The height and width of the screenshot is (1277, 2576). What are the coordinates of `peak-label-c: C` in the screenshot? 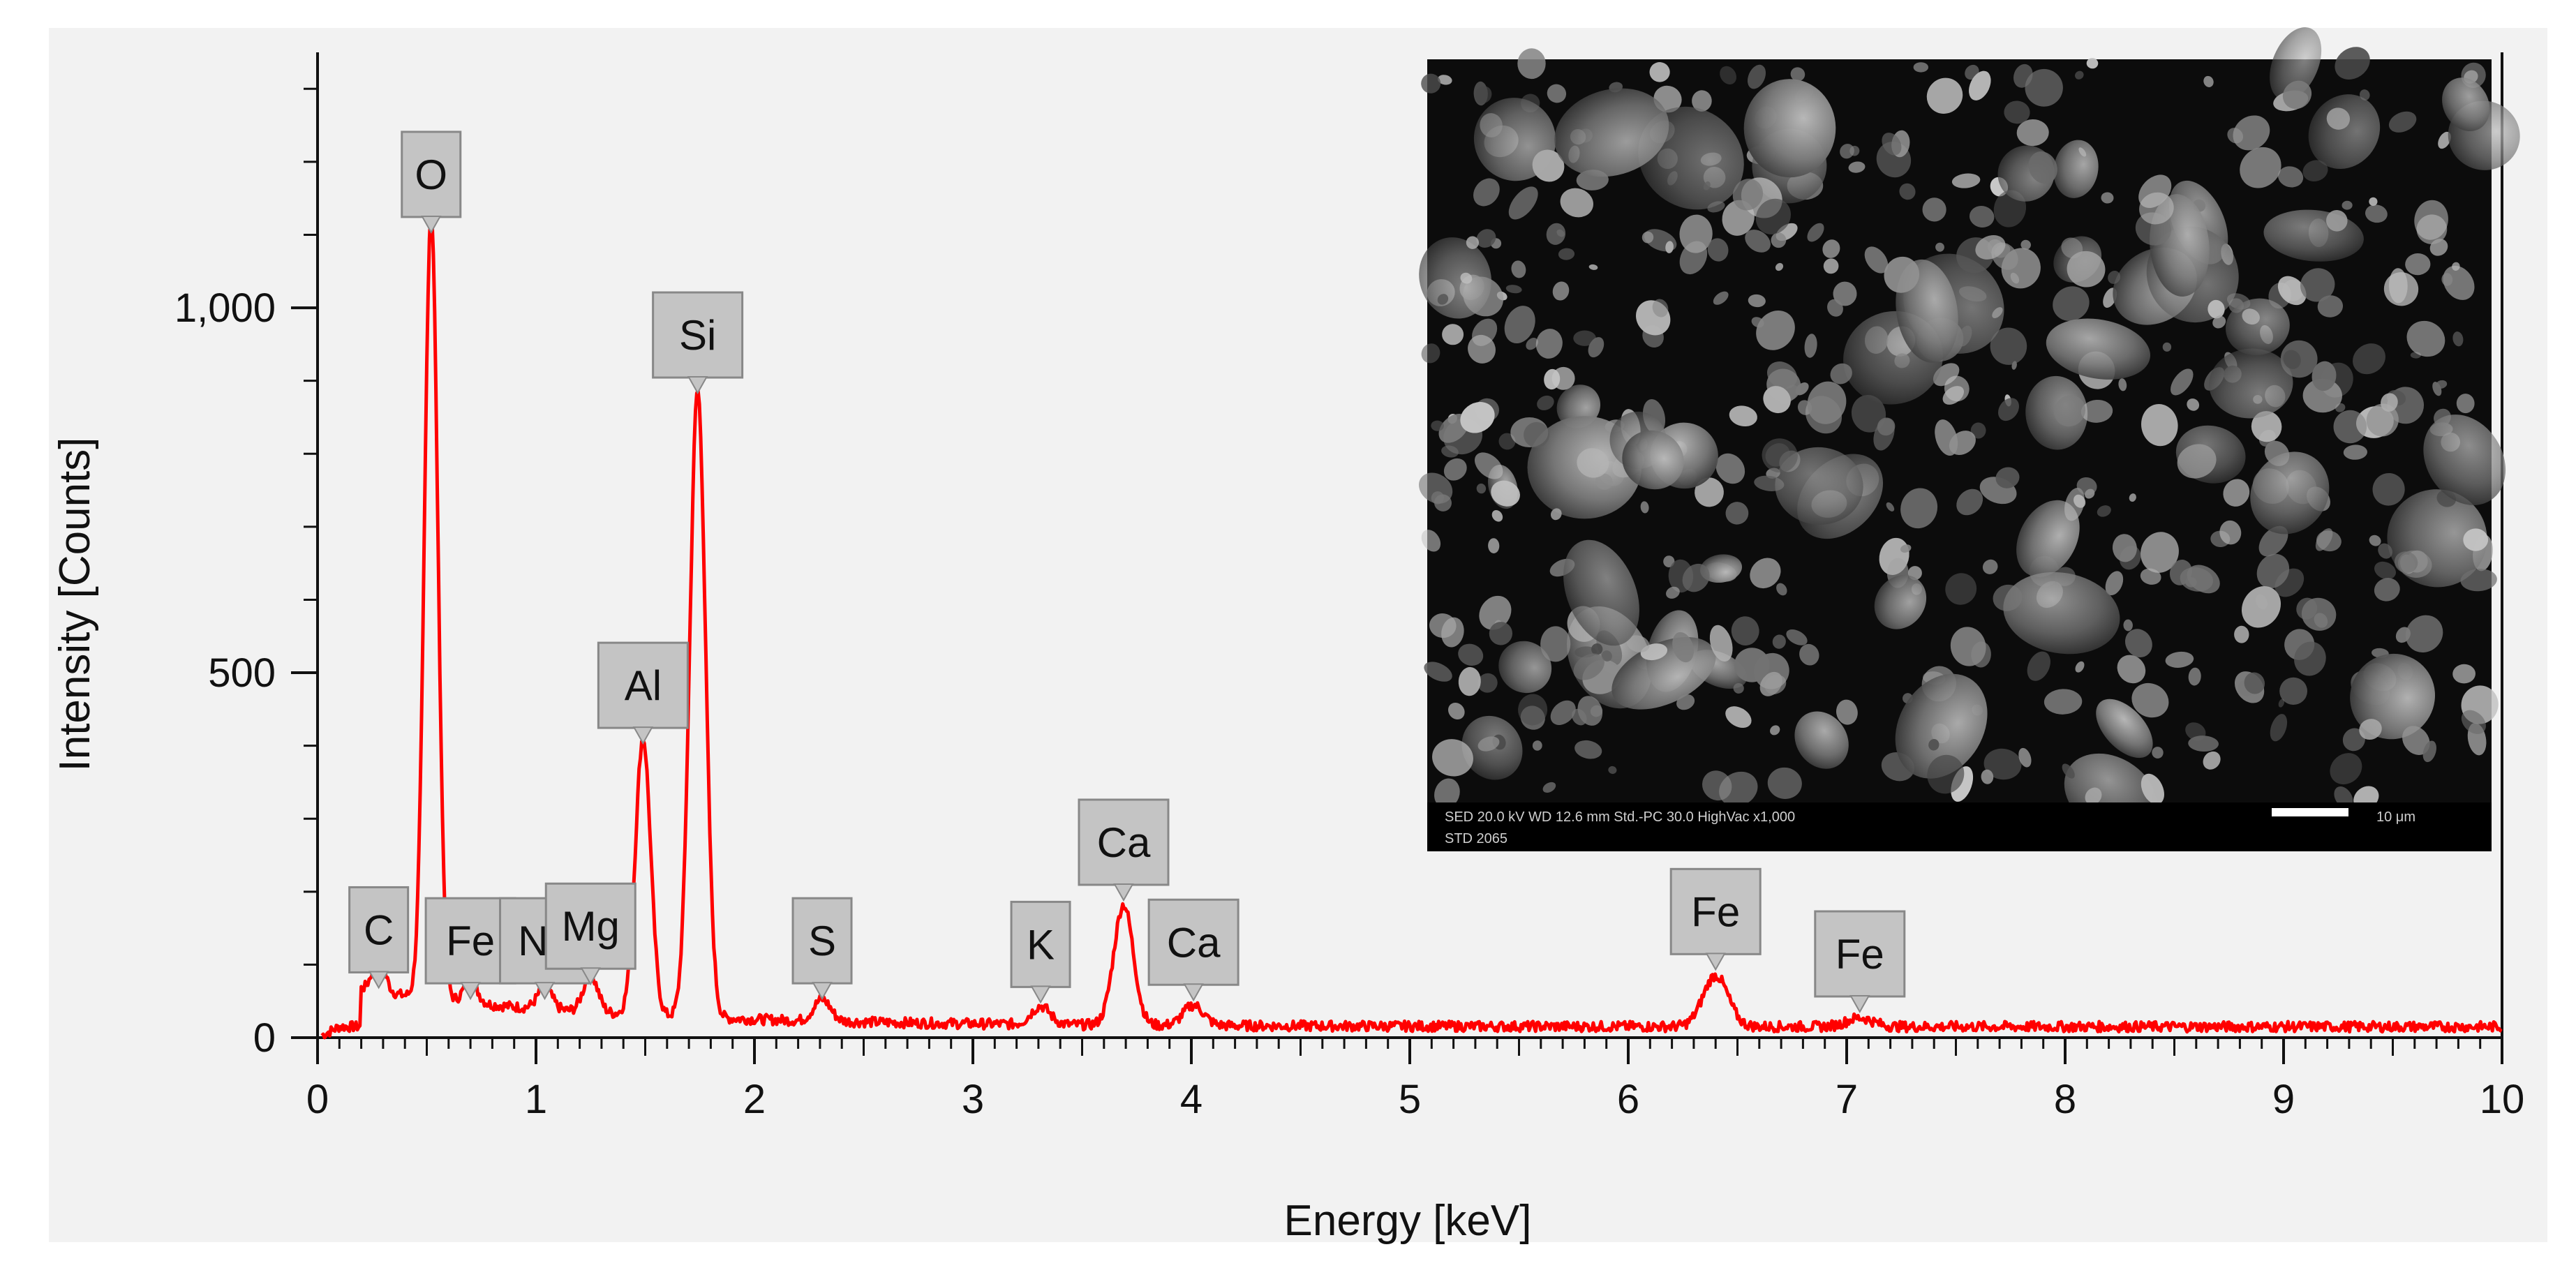 It's located at (379, 938).